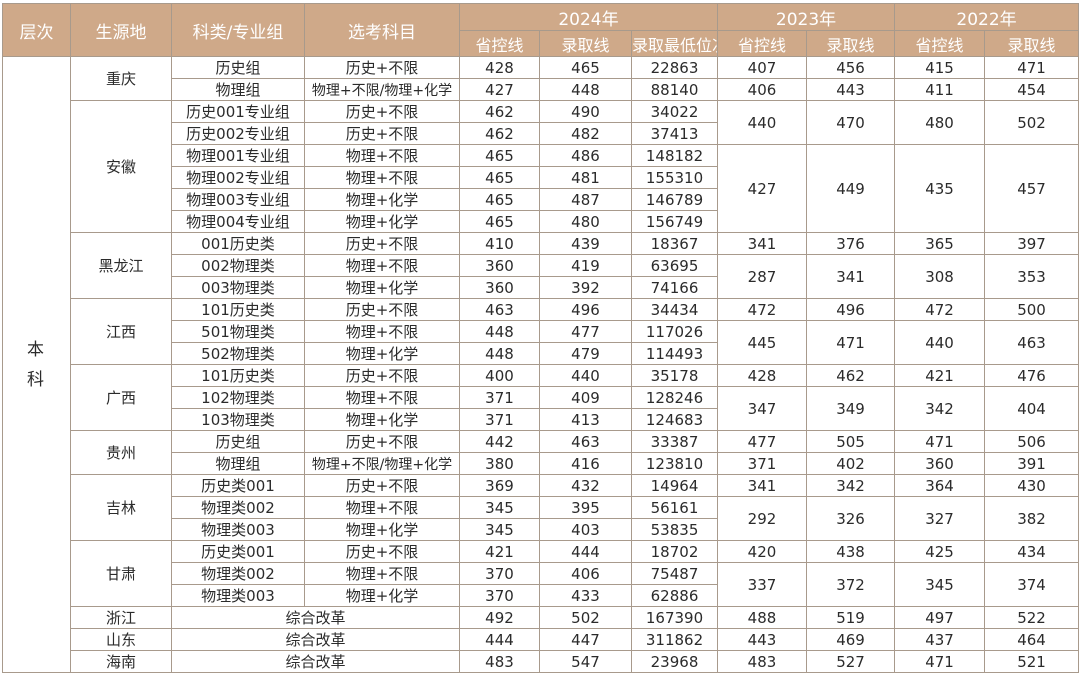 This screenshot has height=673, width=1080. What do you see at coordinates (940, 309) in the screenshot?
I see `provincial-line-2022: 472` at bounding box center [940, 309].